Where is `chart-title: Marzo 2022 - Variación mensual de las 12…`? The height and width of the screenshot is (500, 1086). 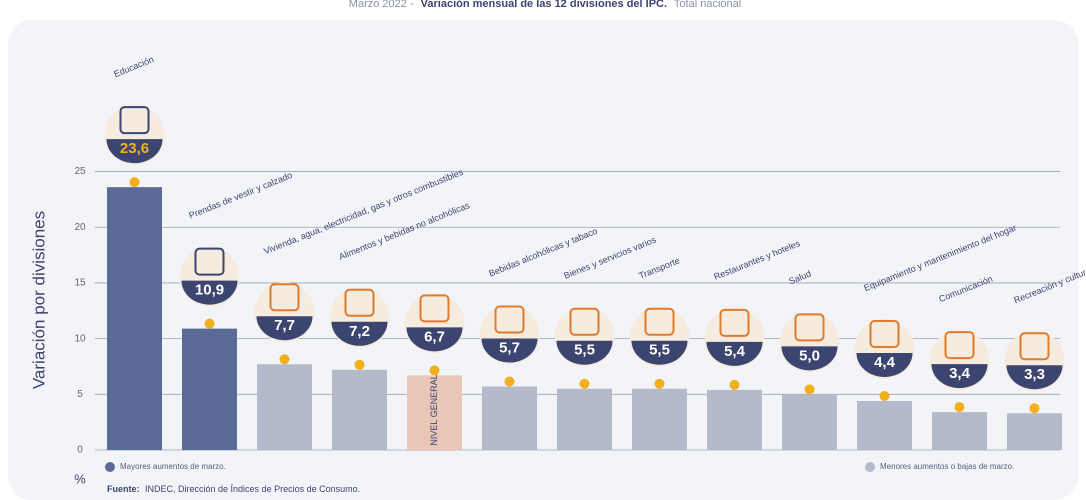 chart-title: Marzo 2022 - Variación mensual de las 12… is located at coordinates (545, 5).